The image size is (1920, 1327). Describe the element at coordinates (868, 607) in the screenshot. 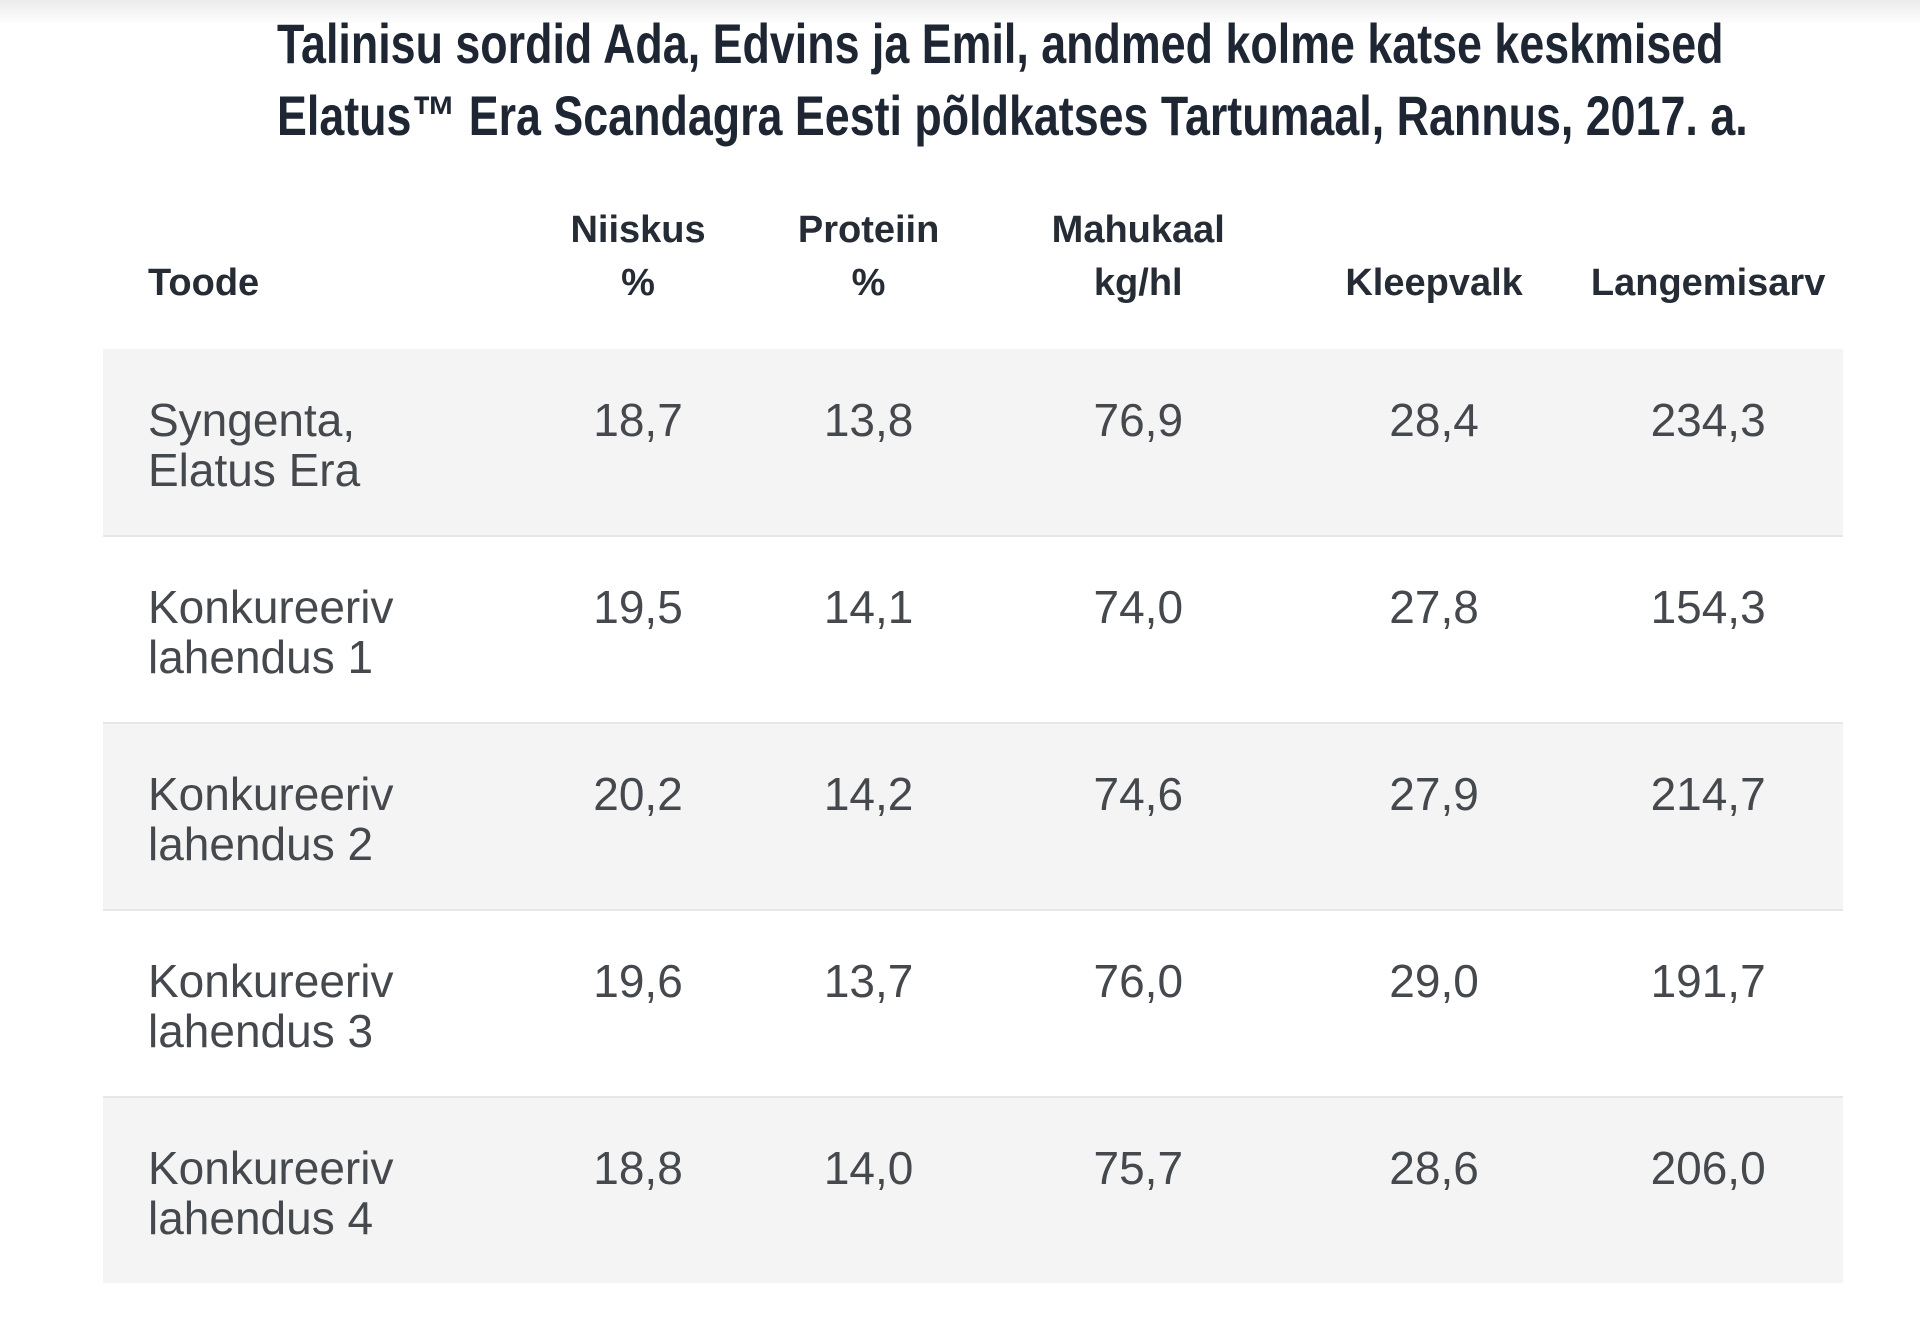

I see `cell-proteiin: 14,1` at that location.